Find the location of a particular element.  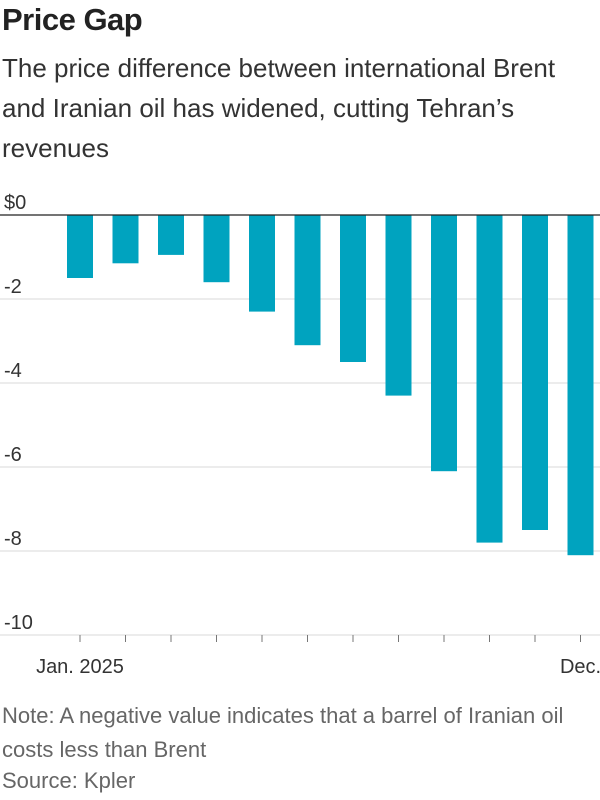

y-tick-label: $0 is located at coordinates (15, 203).